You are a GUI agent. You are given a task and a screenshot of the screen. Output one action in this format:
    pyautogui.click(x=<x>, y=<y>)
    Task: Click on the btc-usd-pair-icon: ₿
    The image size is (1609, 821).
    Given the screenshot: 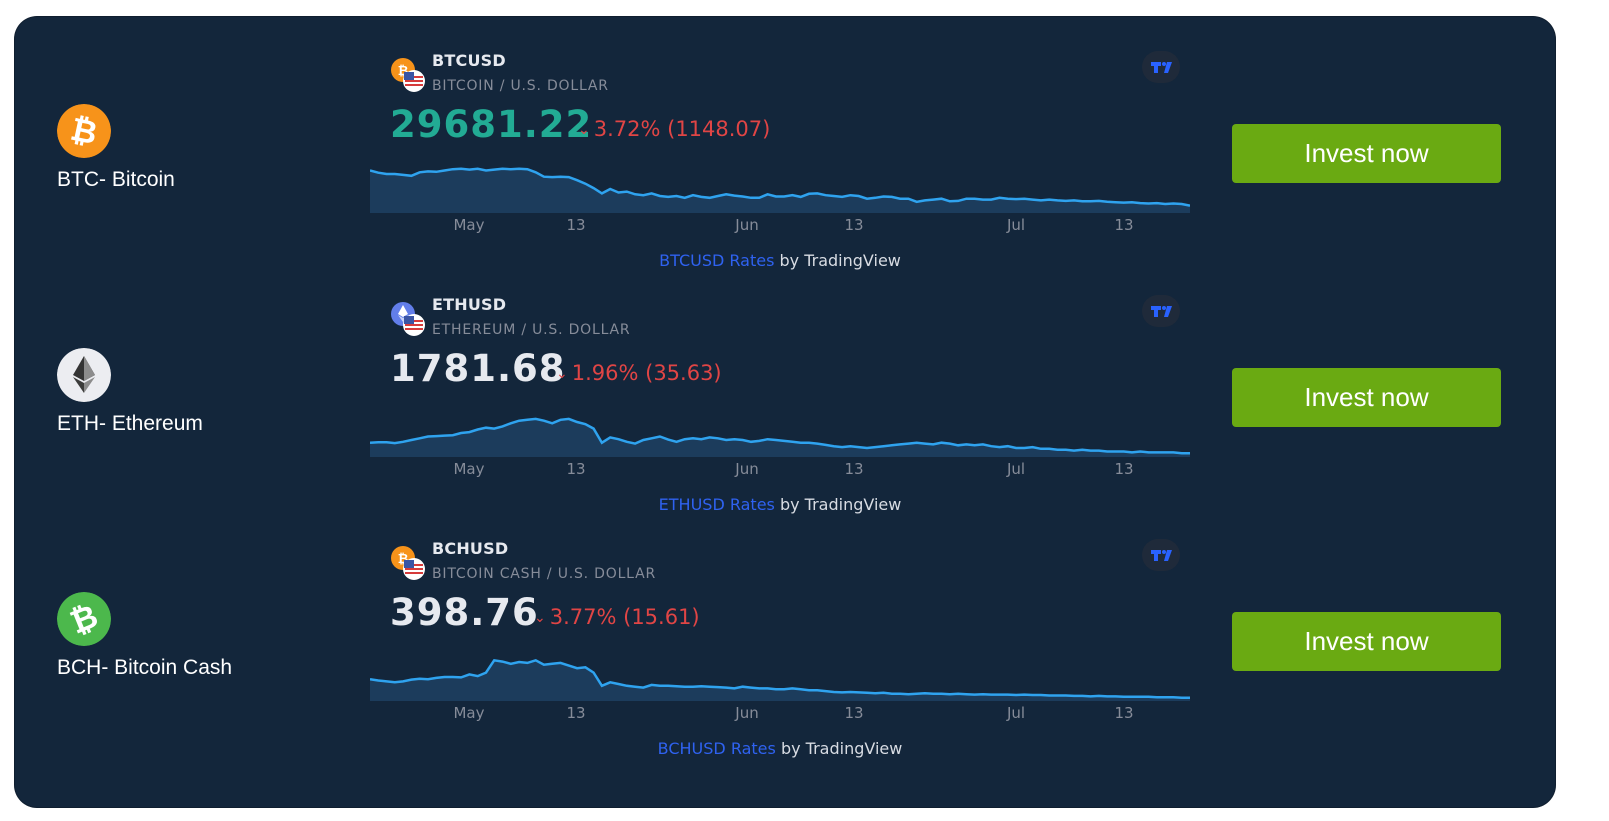 What is the action you would take?
    pyautogui.click(x=408, y=75)
    